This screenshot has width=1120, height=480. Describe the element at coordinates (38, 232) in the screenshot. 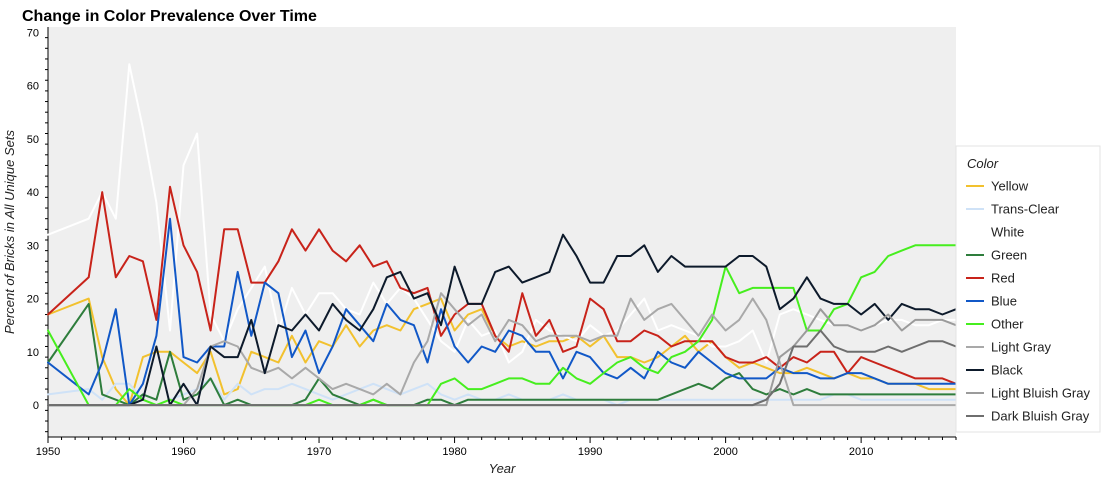

I see `y-axis: 0 10 20 30 40 50 60 70` at that location.